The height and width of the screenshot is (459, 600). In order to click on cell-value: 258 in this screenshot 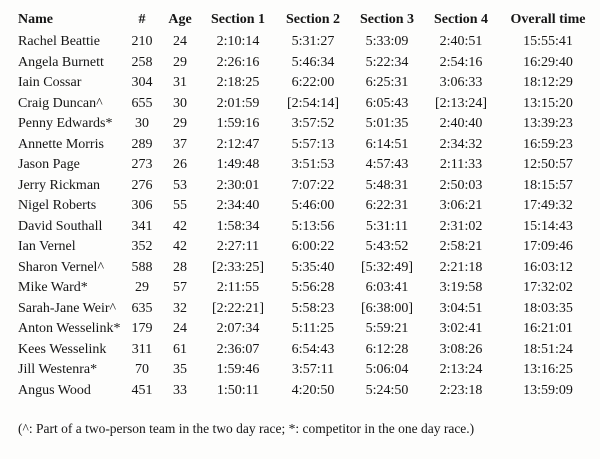, I will do `click(142, 62)`.